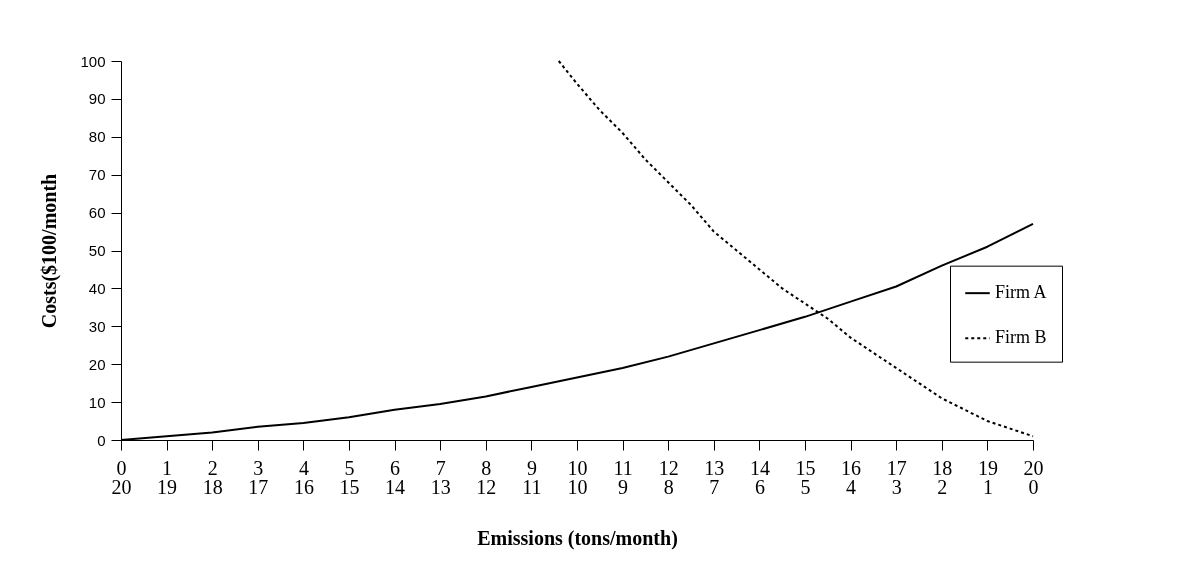 This screenshot has height=585, width=1197. What do you see at coordinates (50, 251) in the screenshot?
I see `y-axis-title: Costs($100/month` at bounding box center [50, 251].